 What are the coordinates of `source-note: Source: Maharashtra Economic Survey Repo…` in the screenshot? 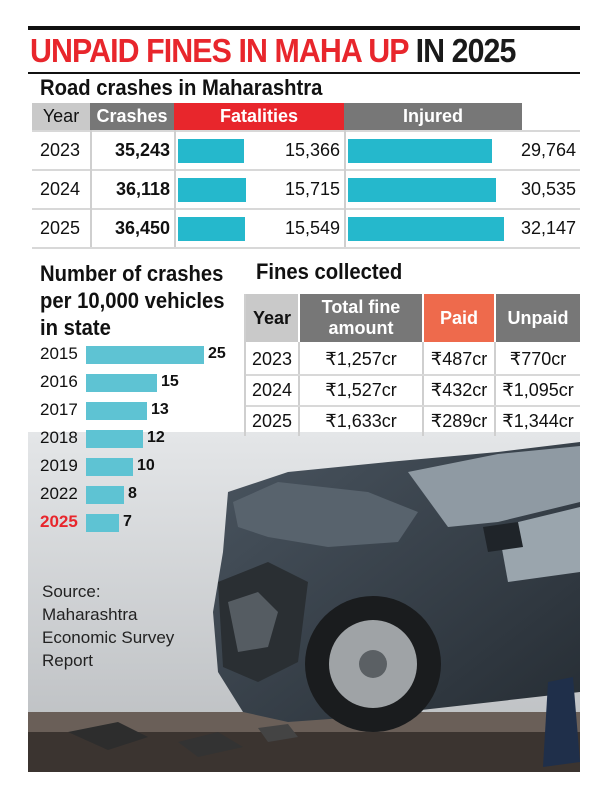 It's located at (108, 626).